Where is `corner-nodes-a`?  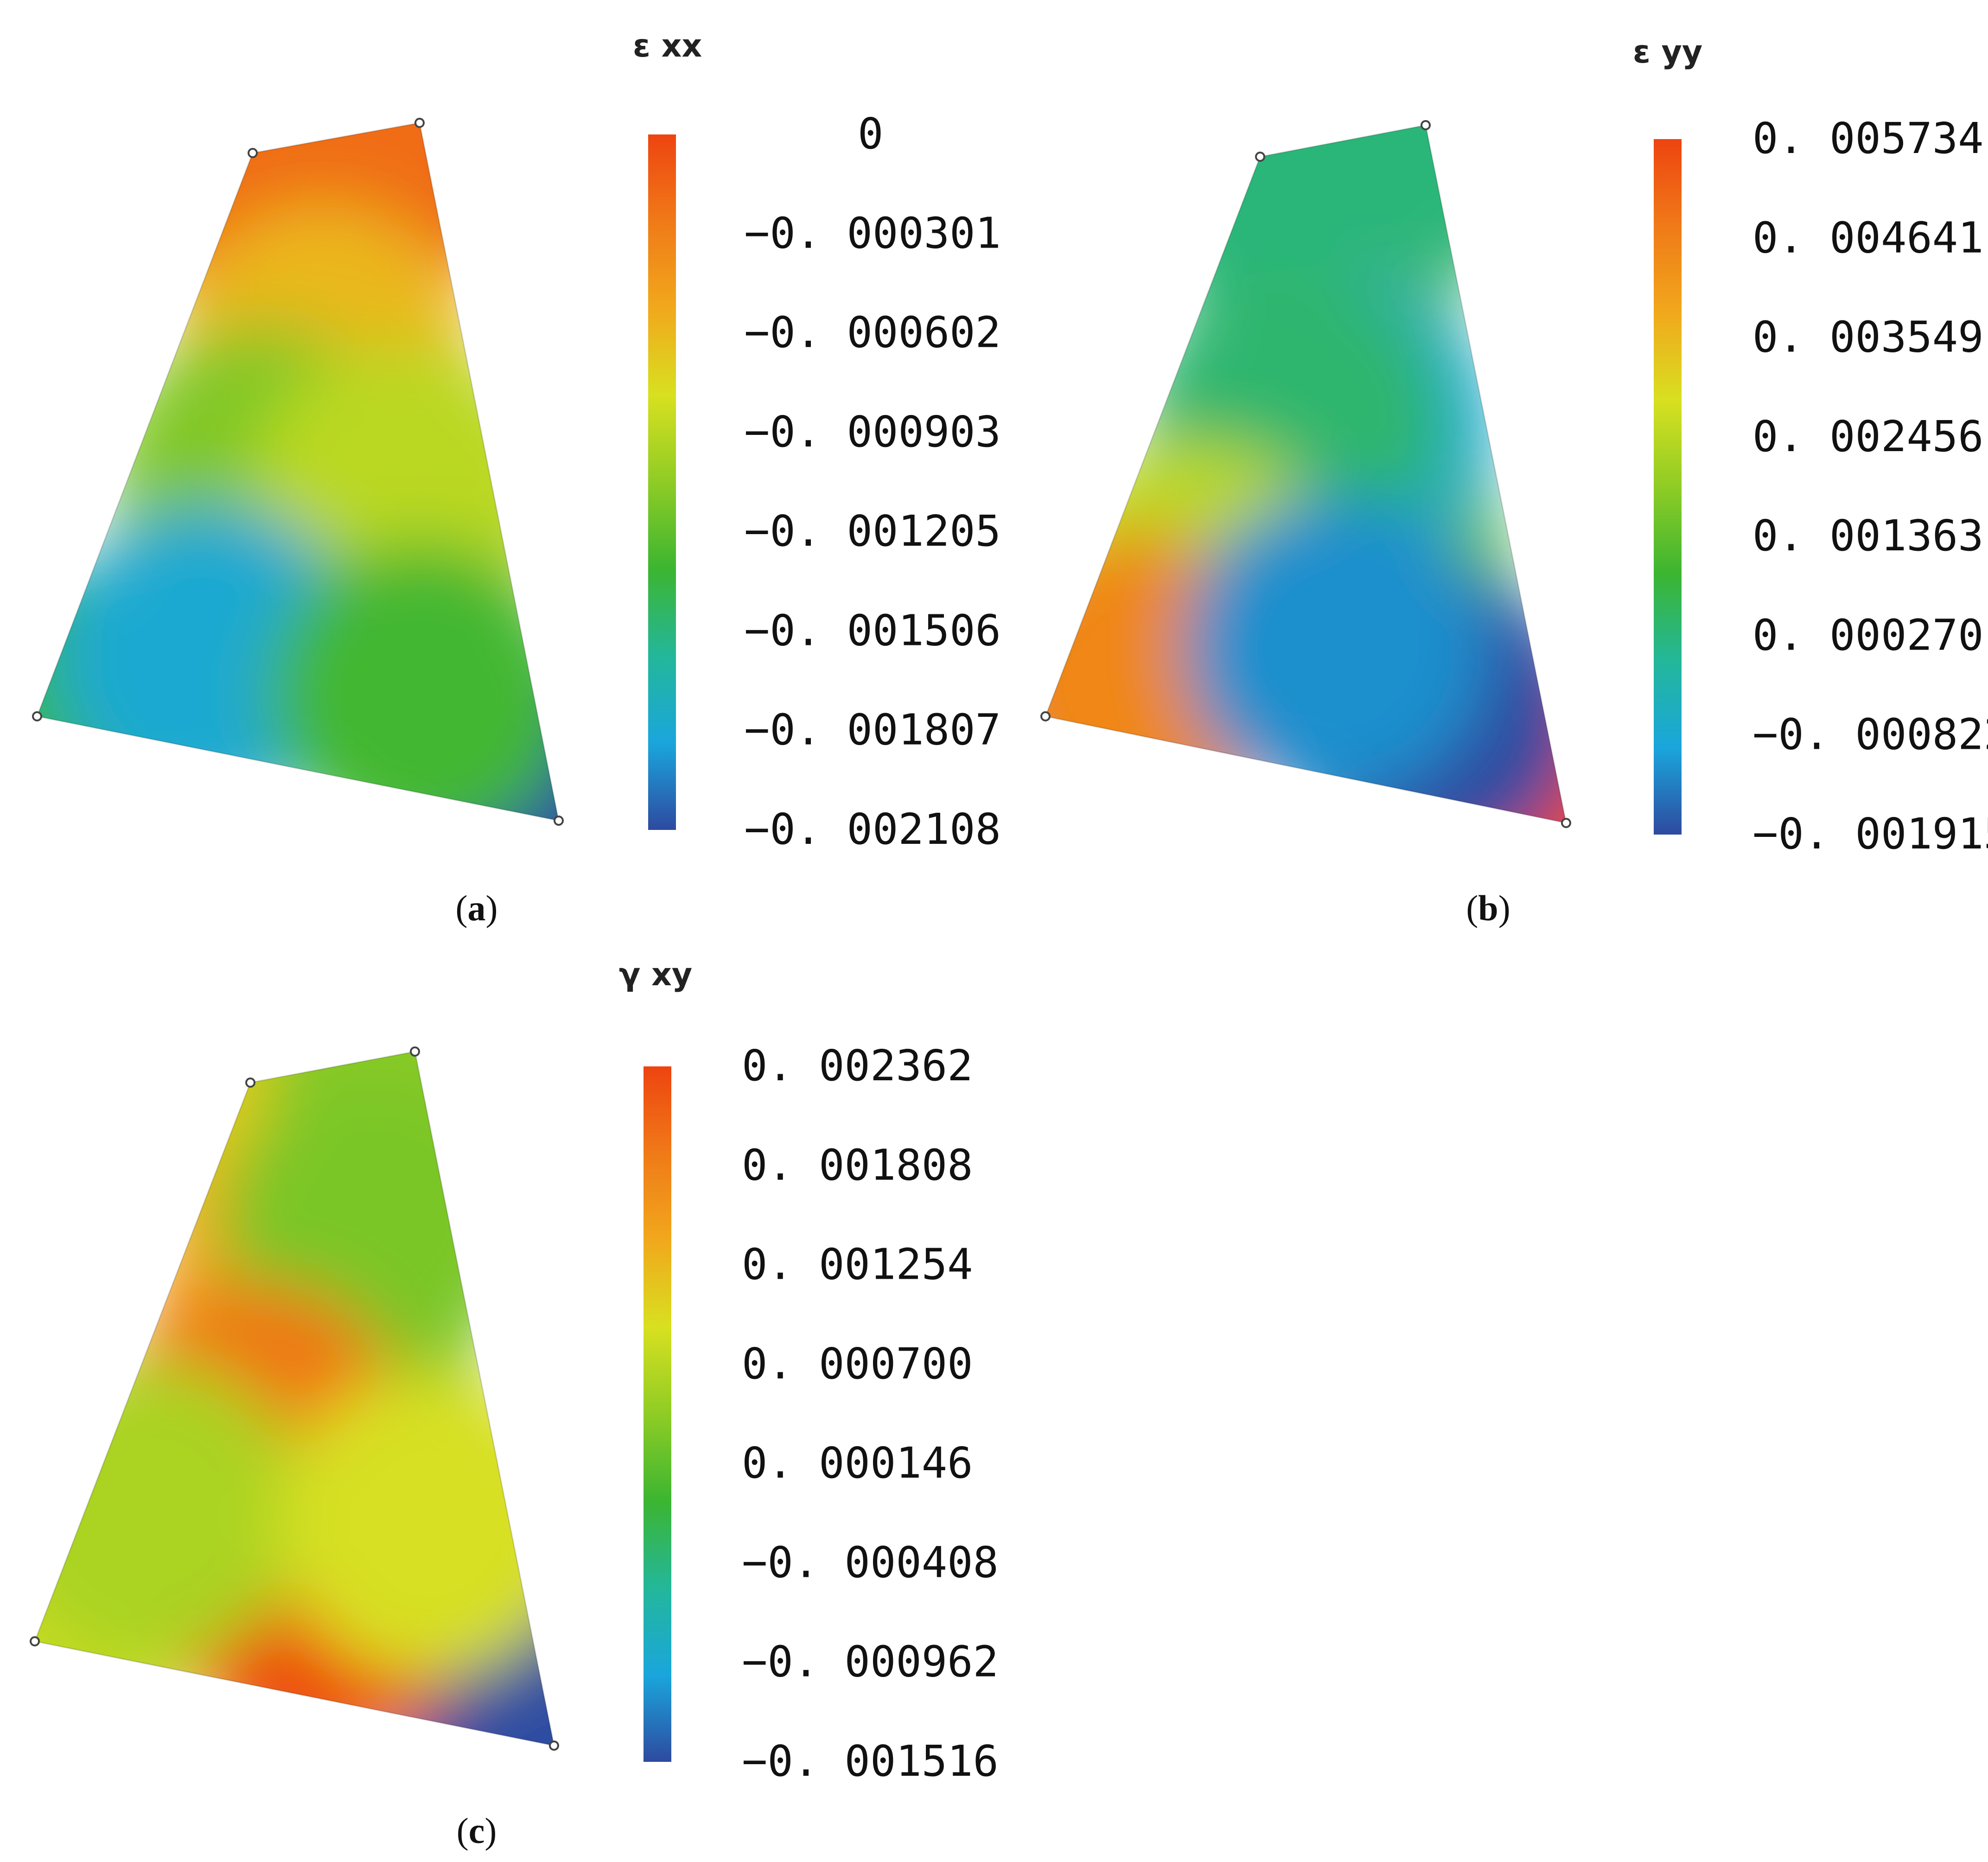 corner-nodes-a is located at coordinates (298, 472).